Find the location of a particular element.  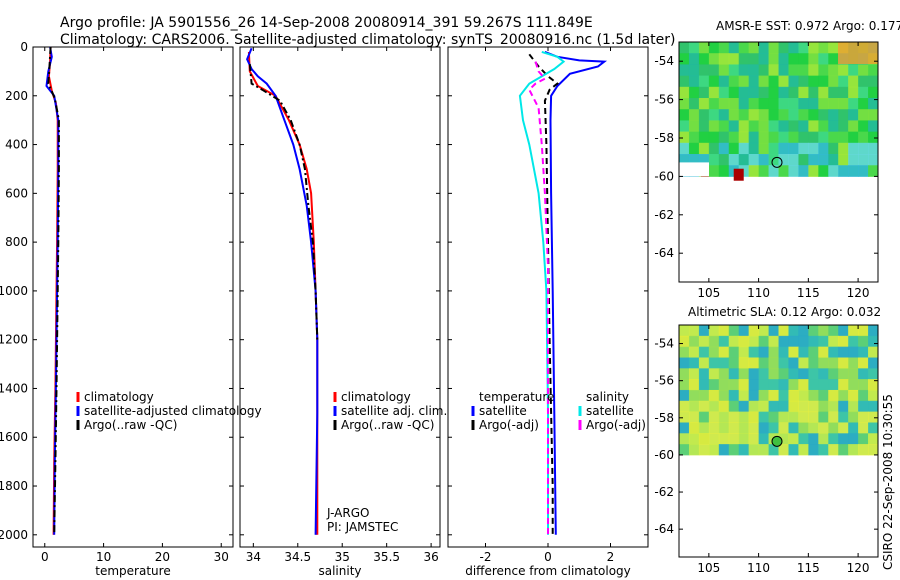

temp-ytick-label: 1600 is located at coordinates (14, 437).